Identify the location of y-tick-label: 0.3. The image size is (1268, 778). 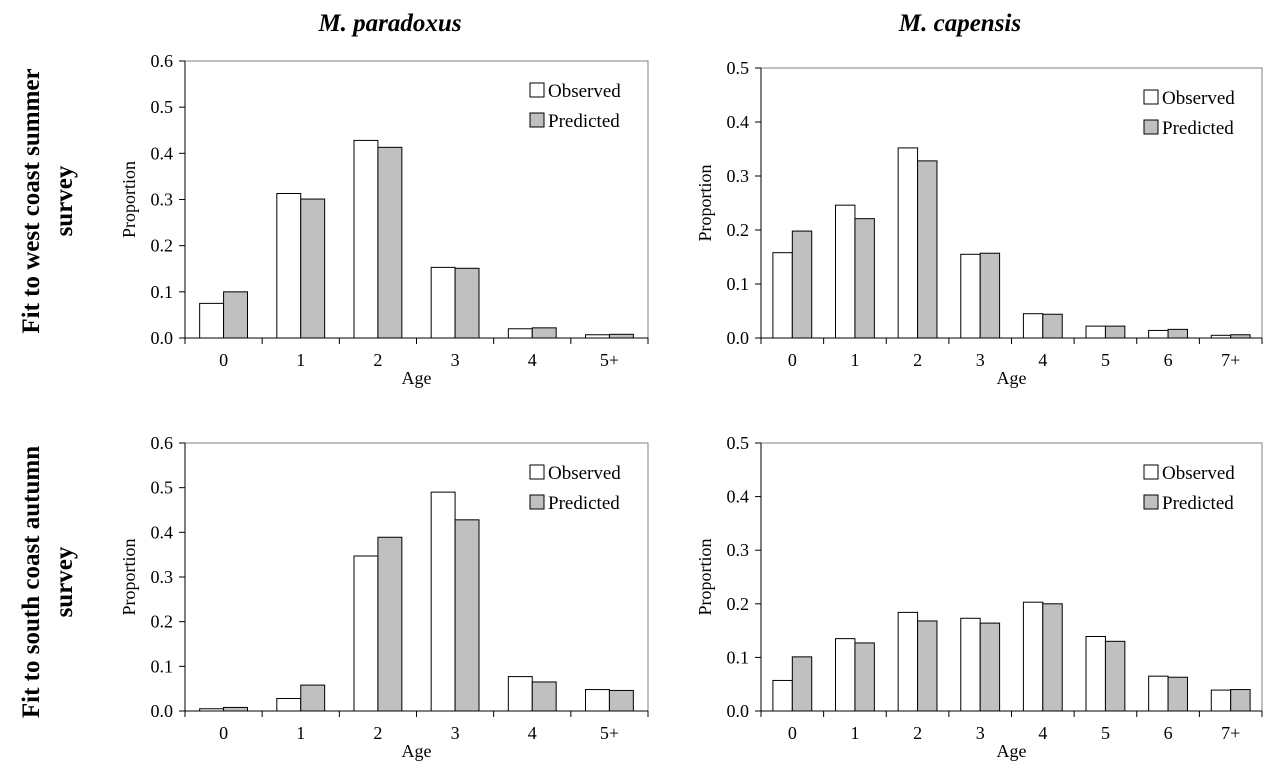
(738, 176).